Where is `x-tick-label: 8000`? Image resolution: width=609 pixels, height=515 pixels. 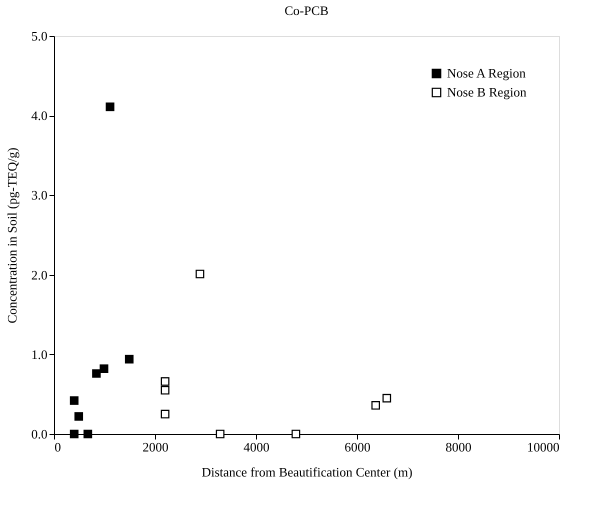
x-tick-label: 8000 is located at coordinates (459, 447).